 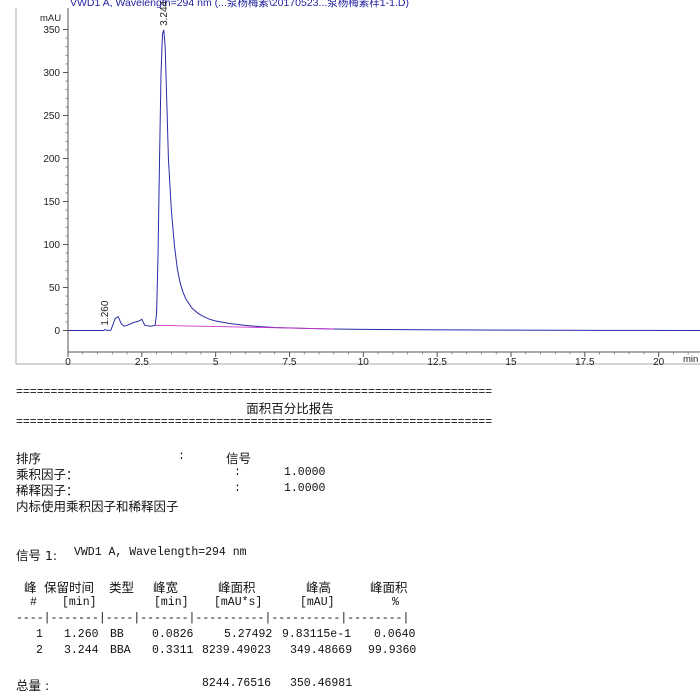 I want to click on istd-note: 内标使用乘积因子和稀释因子, so click(x=97, y=506).